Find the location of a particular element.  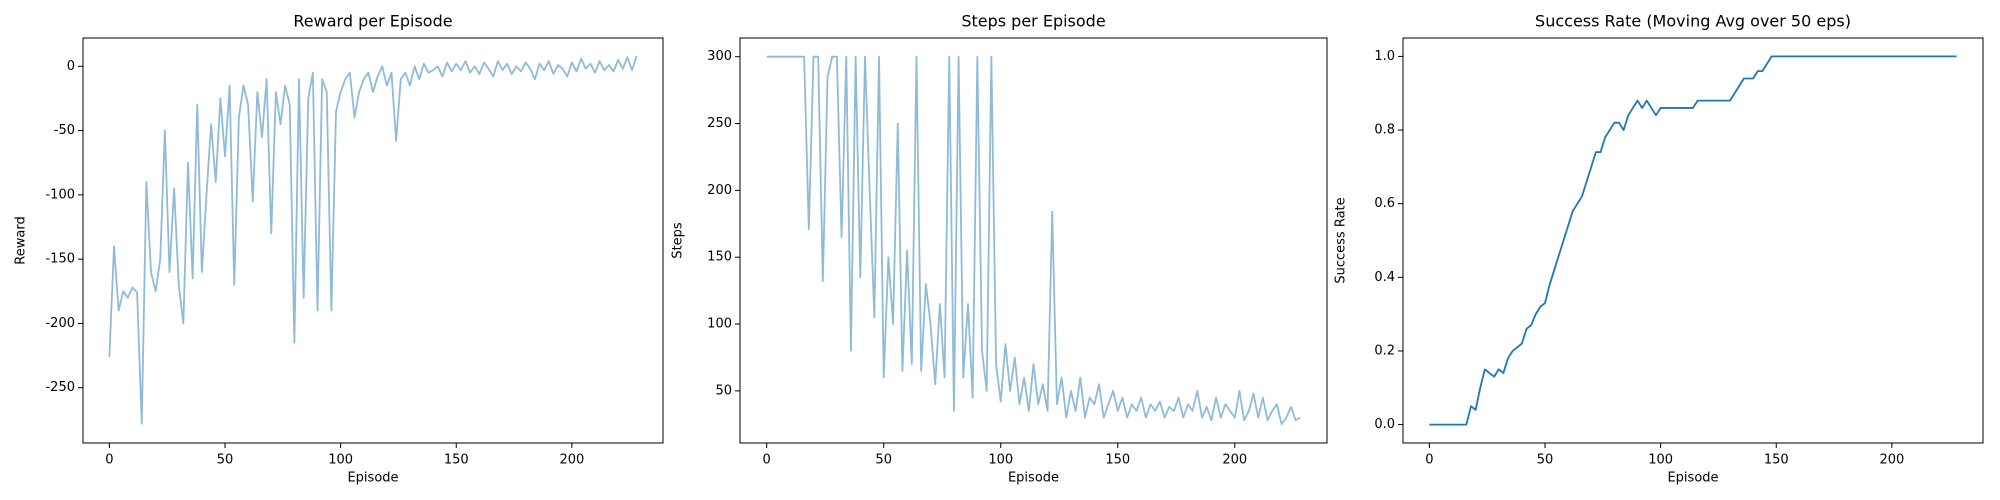

y-tick-label: 0.6 is located at coordinates (1384, 203).